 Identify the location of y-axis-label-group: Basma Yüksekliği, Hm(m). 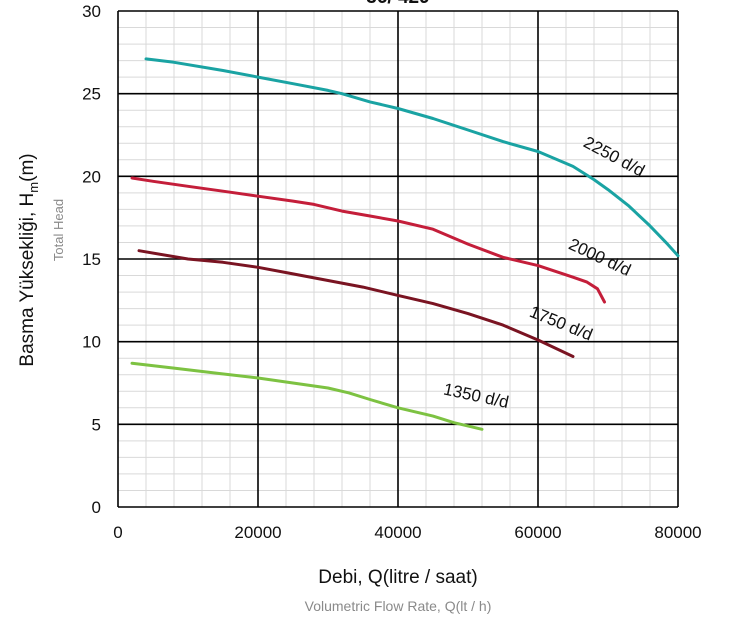
(29, 259).